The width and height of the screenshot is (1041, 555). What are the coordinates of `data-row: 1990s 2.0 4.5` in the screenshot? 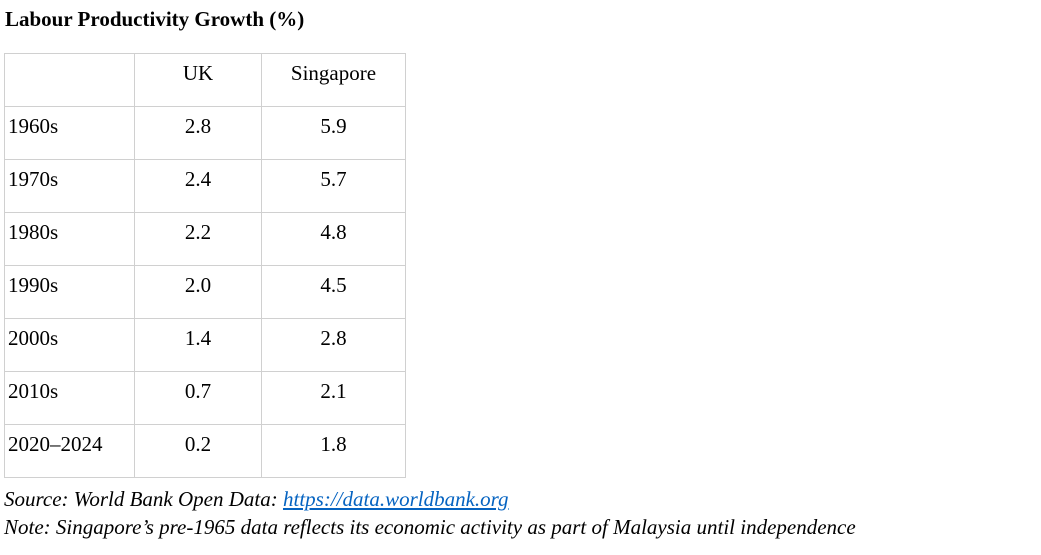 It's located at (205, 292).